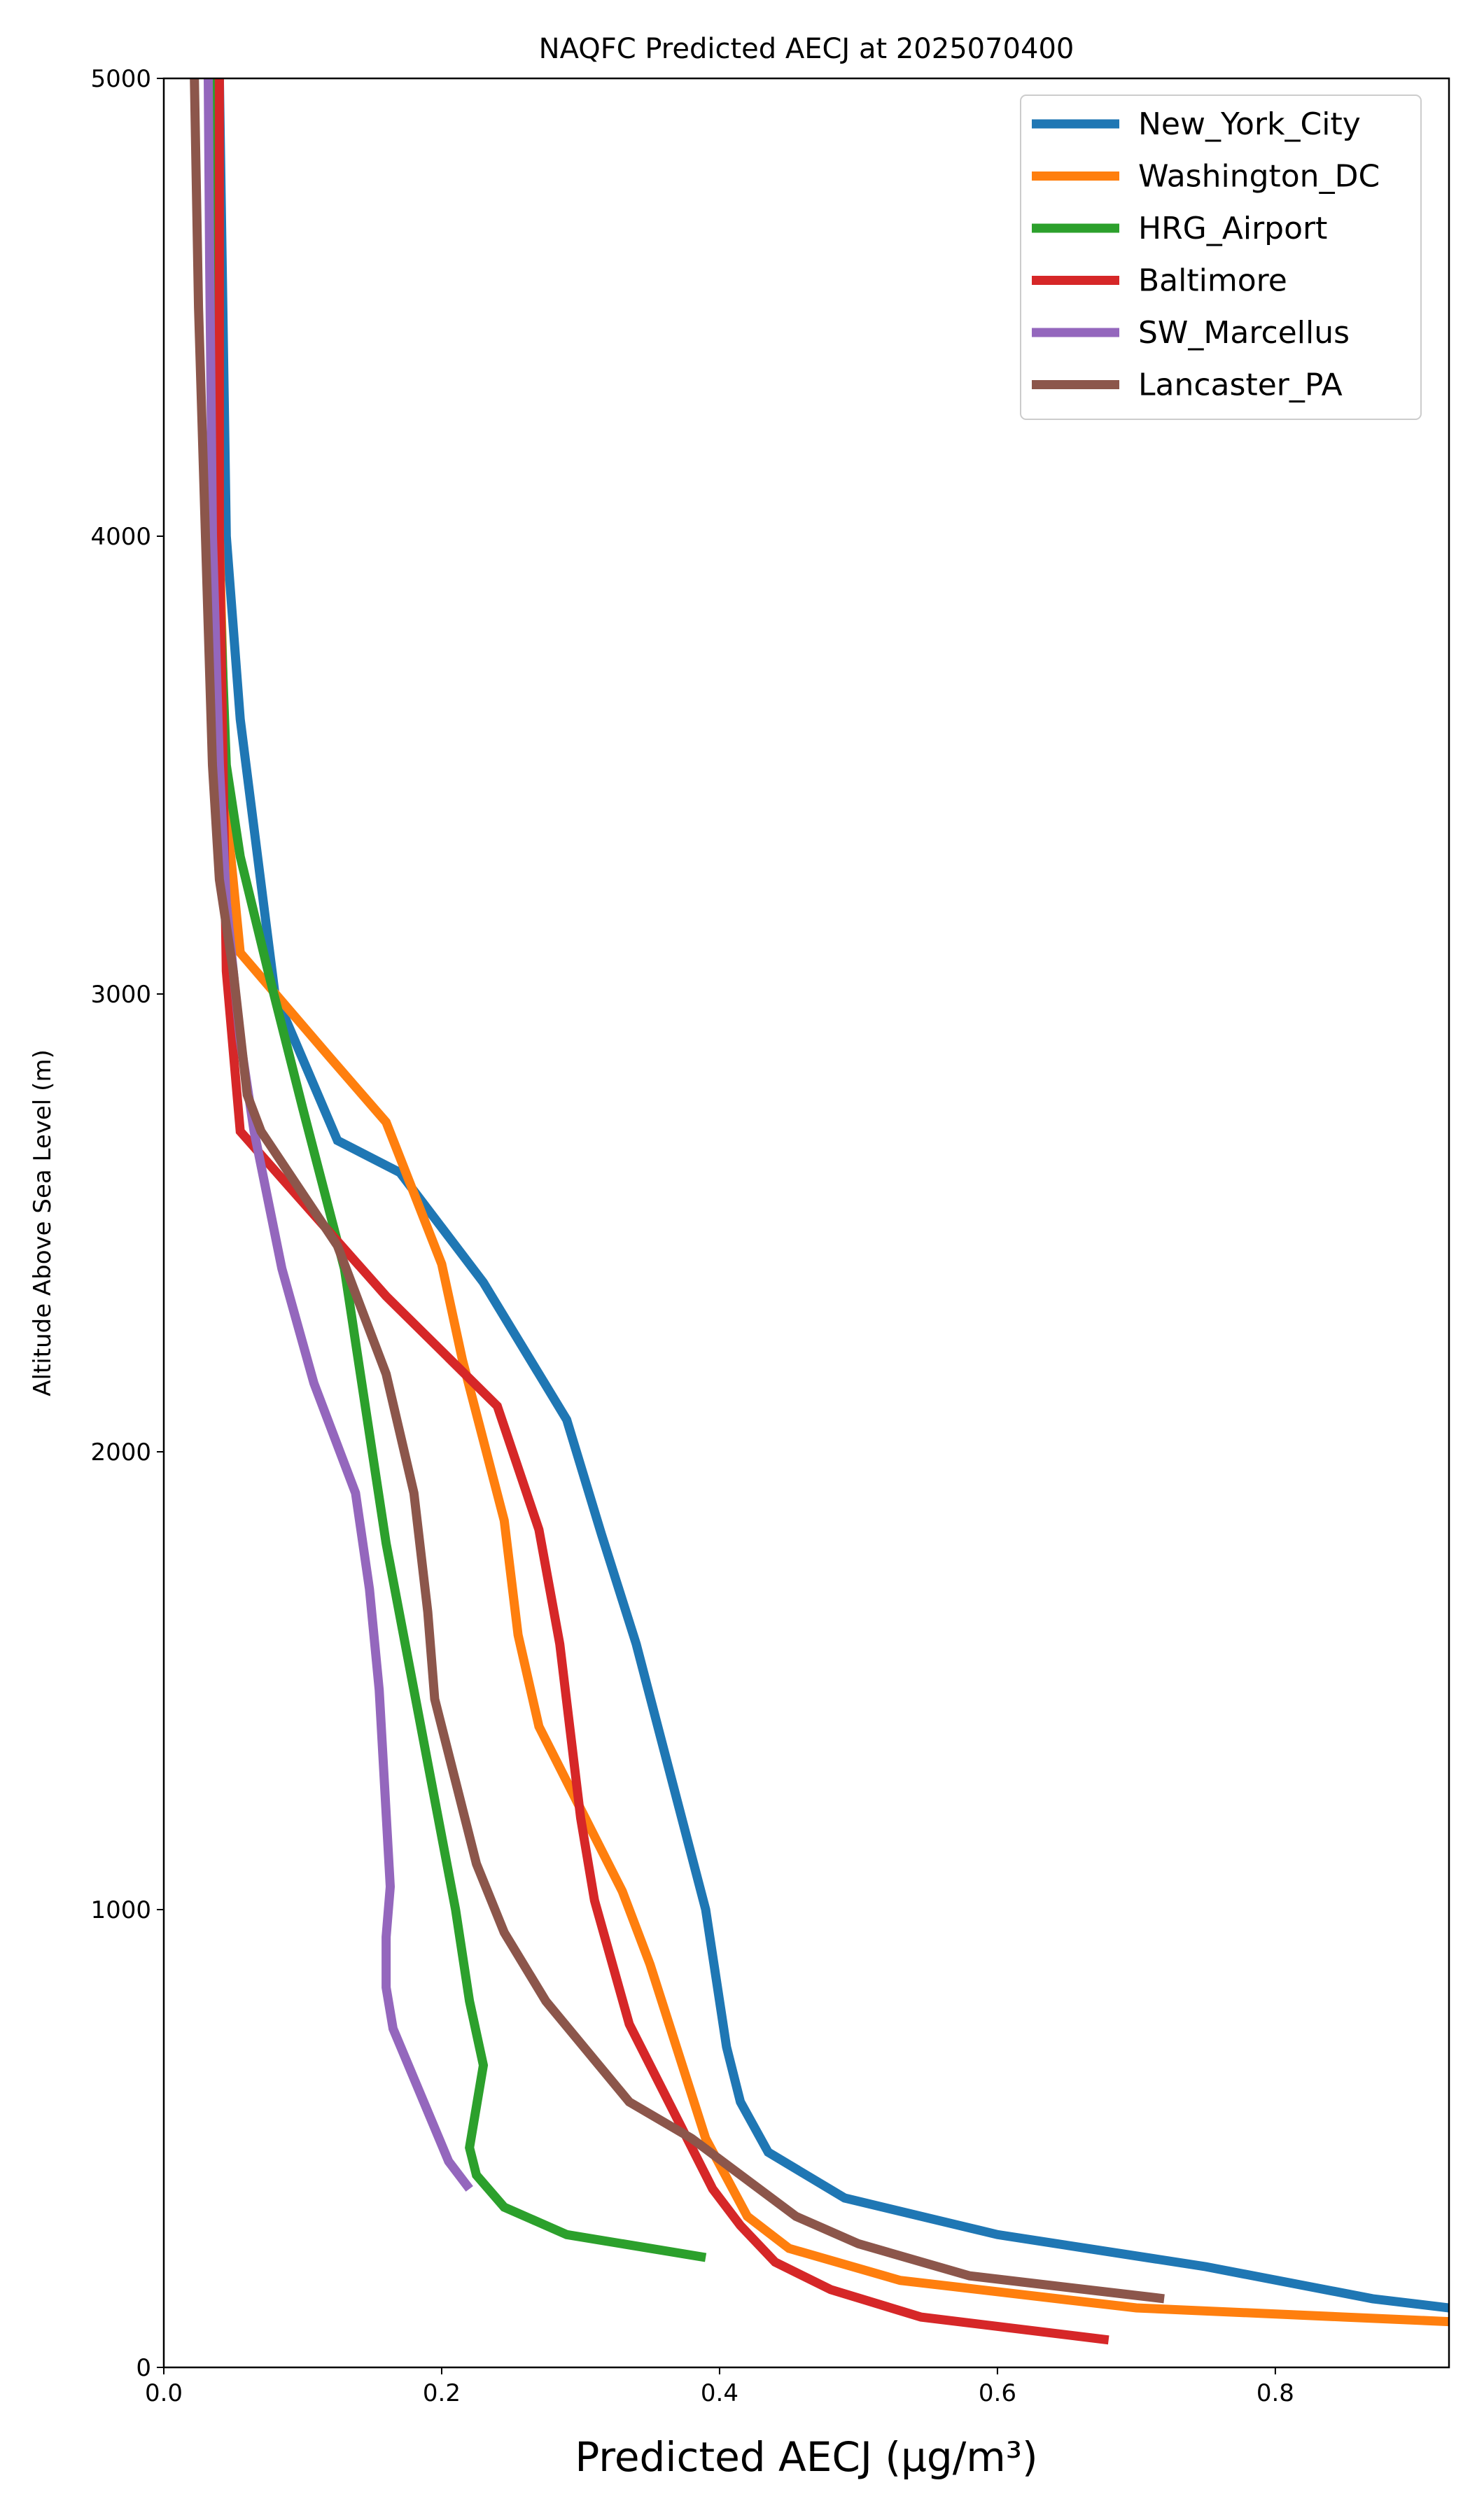 This screenshot has width=1470, height=2520. What do you see at coordinates (120, 79) in the screenshot?
I see `y-tick-label: 5000` at bounding box center [120, 79].